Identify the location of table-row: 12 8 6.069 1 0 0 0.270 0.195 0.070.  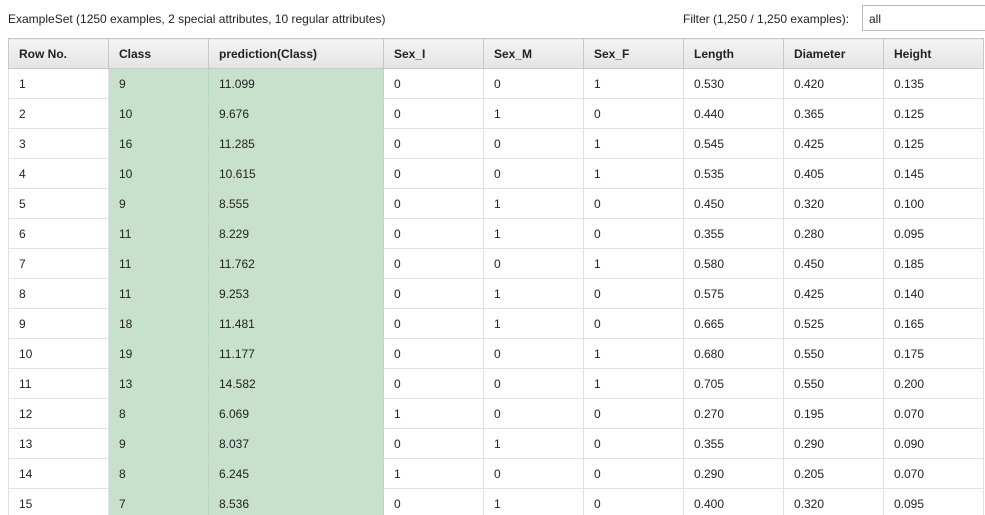
(496, 413).